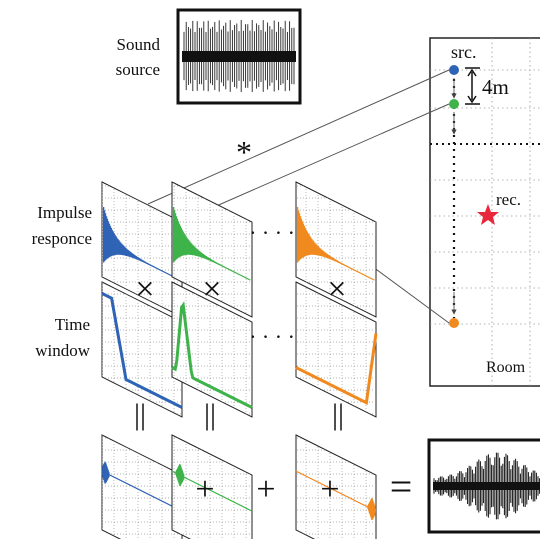 This screenshot has width=540, height=544. I want to click on room-label: Room, so click(506, 367).